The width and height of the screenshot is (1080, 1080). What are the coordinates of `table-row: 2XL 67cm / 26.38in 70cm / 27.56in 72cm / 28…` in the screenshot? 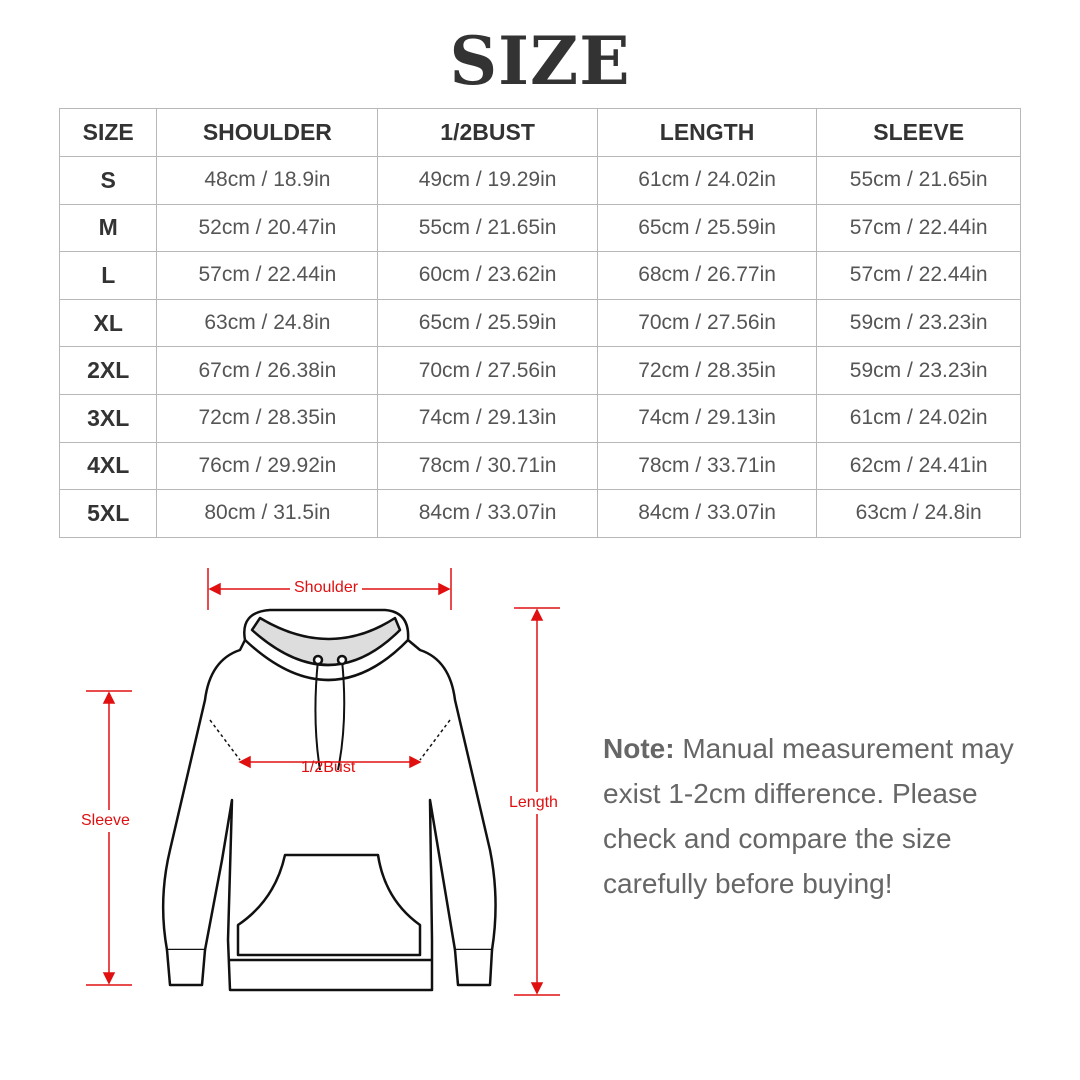 It's located at (539, 370).